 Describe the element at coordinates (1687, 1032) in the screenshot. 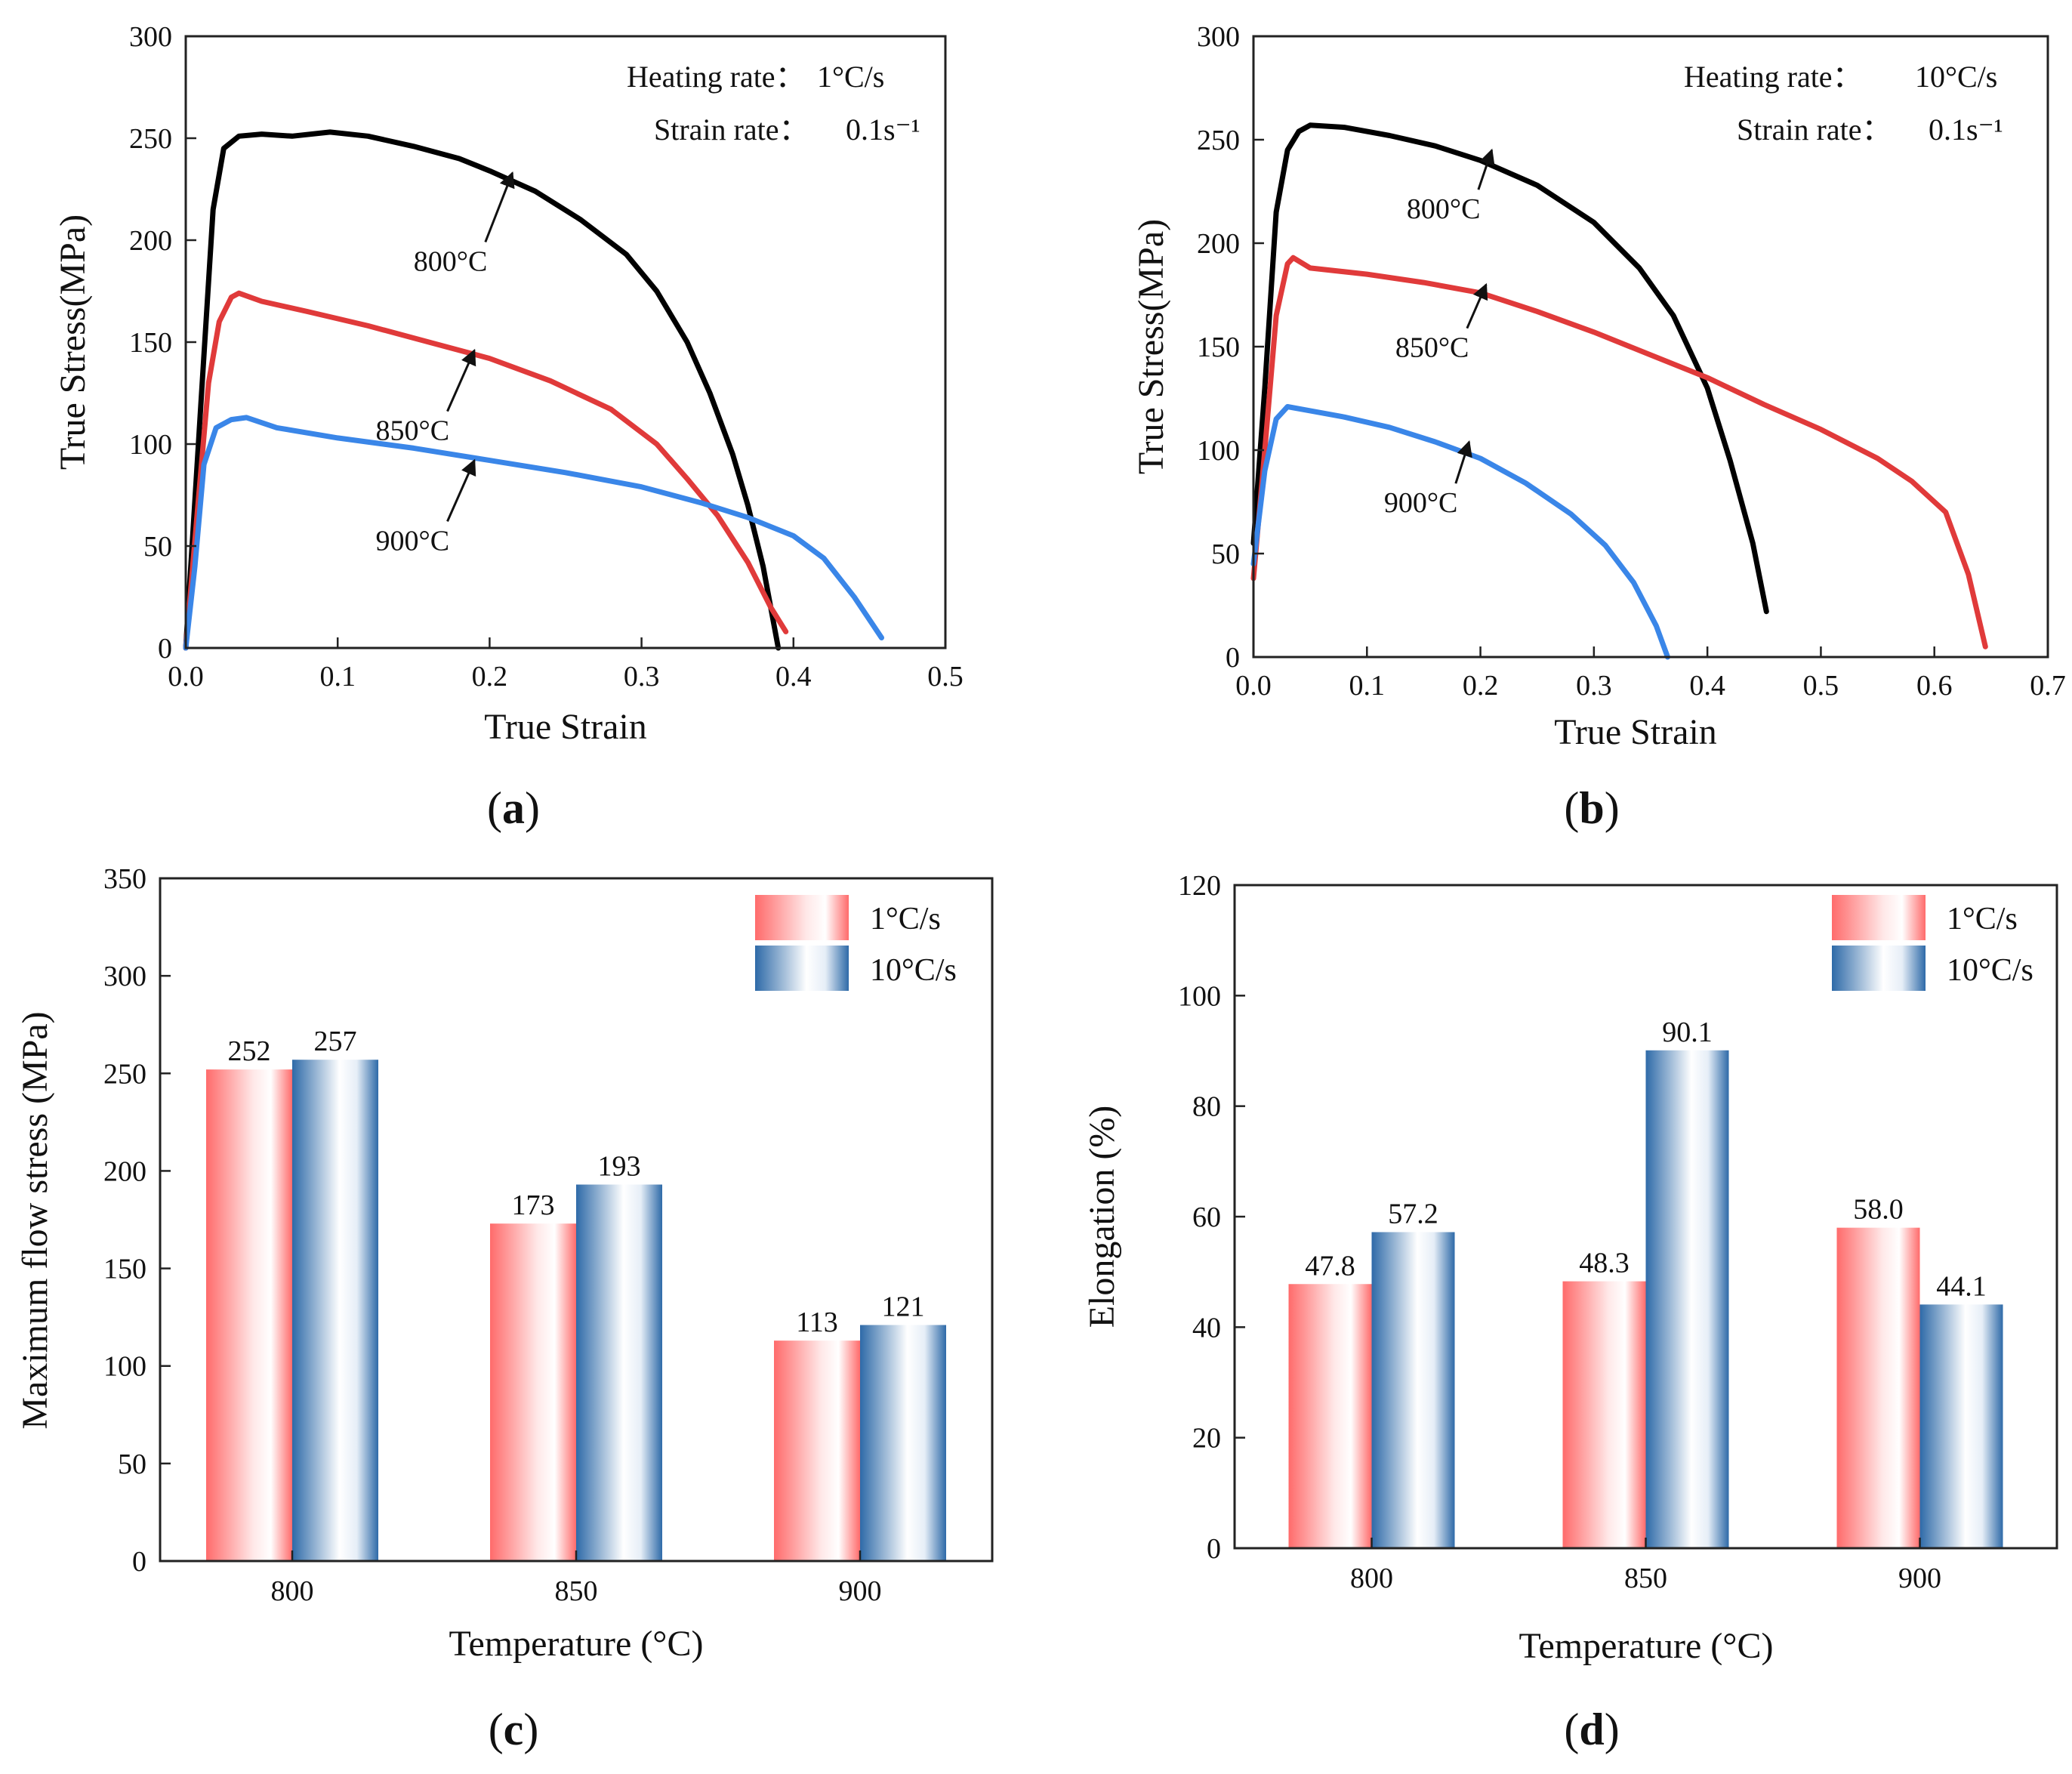

I see `bar-value-label: 90.1` at that location.